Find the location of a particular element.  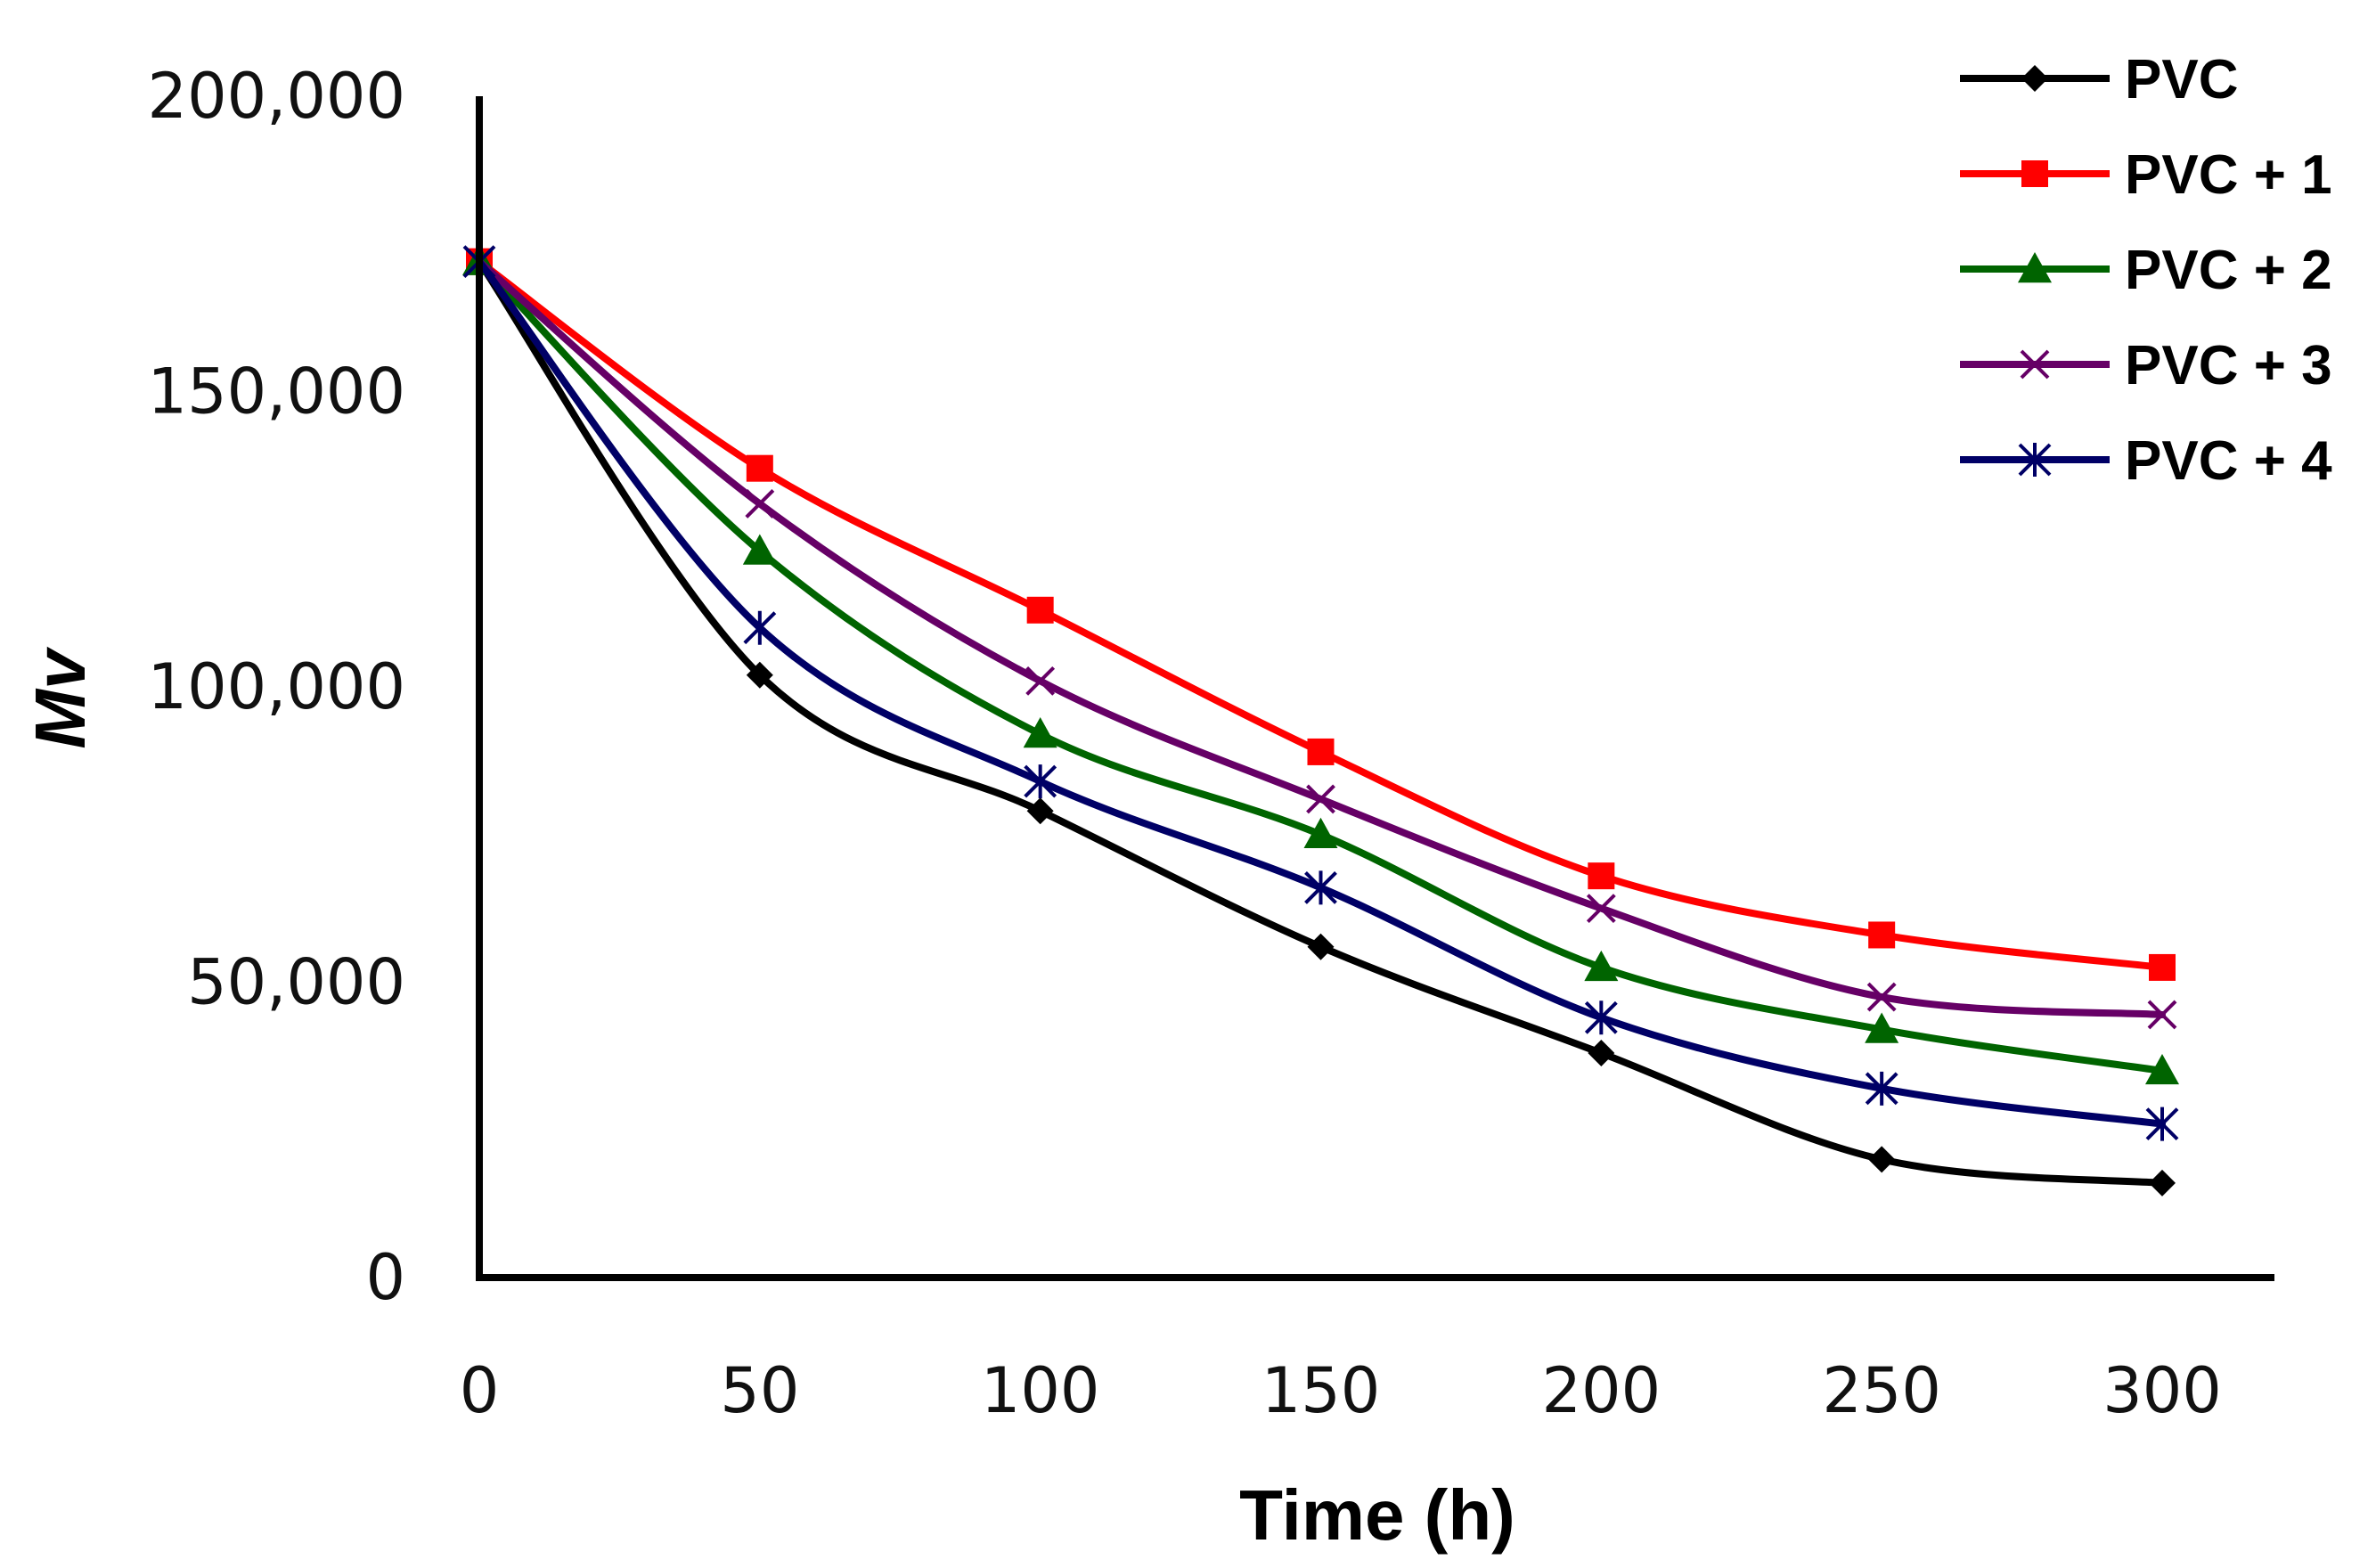

legend-item: PVC is located at coordinates (2099, 79).